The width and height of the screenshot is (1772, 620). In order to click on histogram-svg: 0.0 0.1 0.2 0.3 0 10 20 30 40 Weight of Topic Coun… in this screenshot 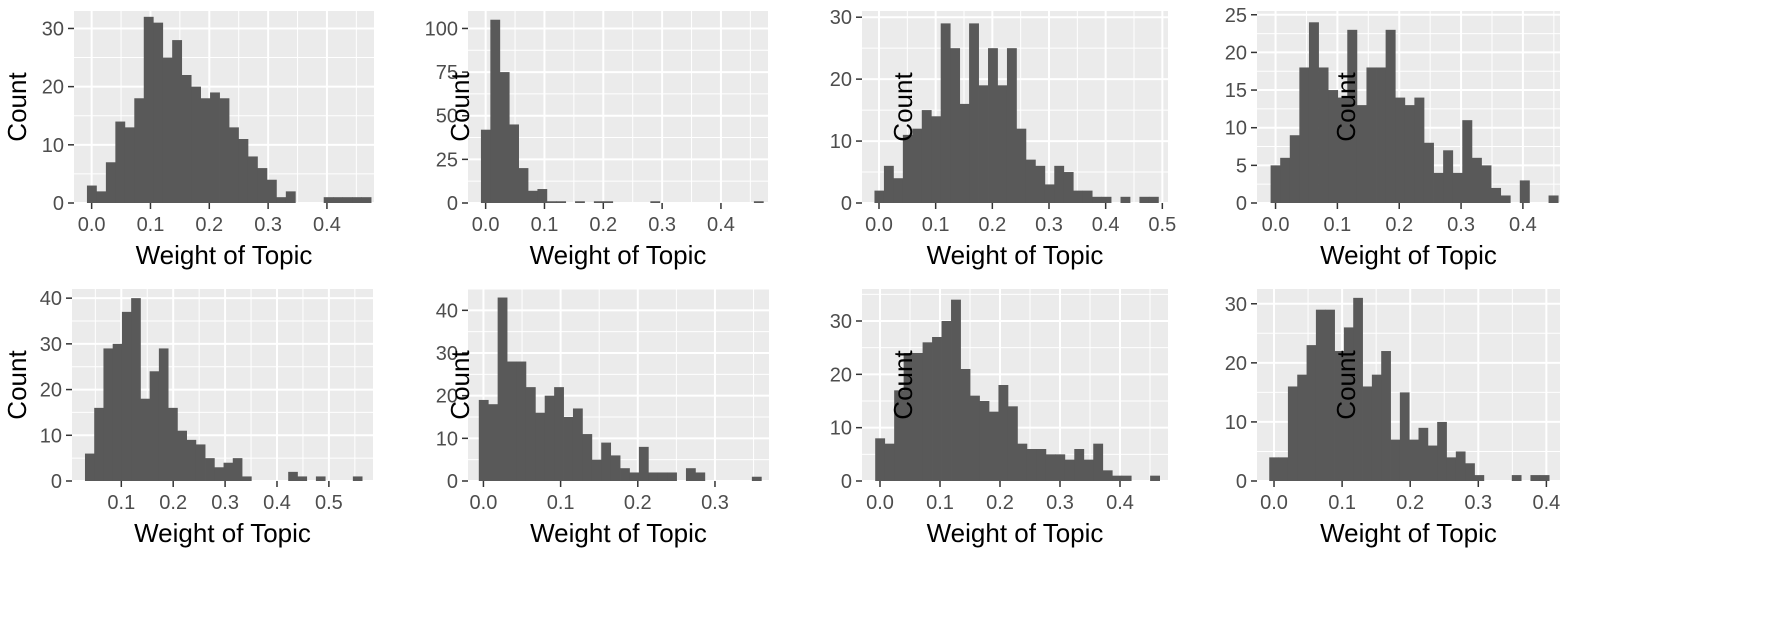, I will do `click(602, 418)`.